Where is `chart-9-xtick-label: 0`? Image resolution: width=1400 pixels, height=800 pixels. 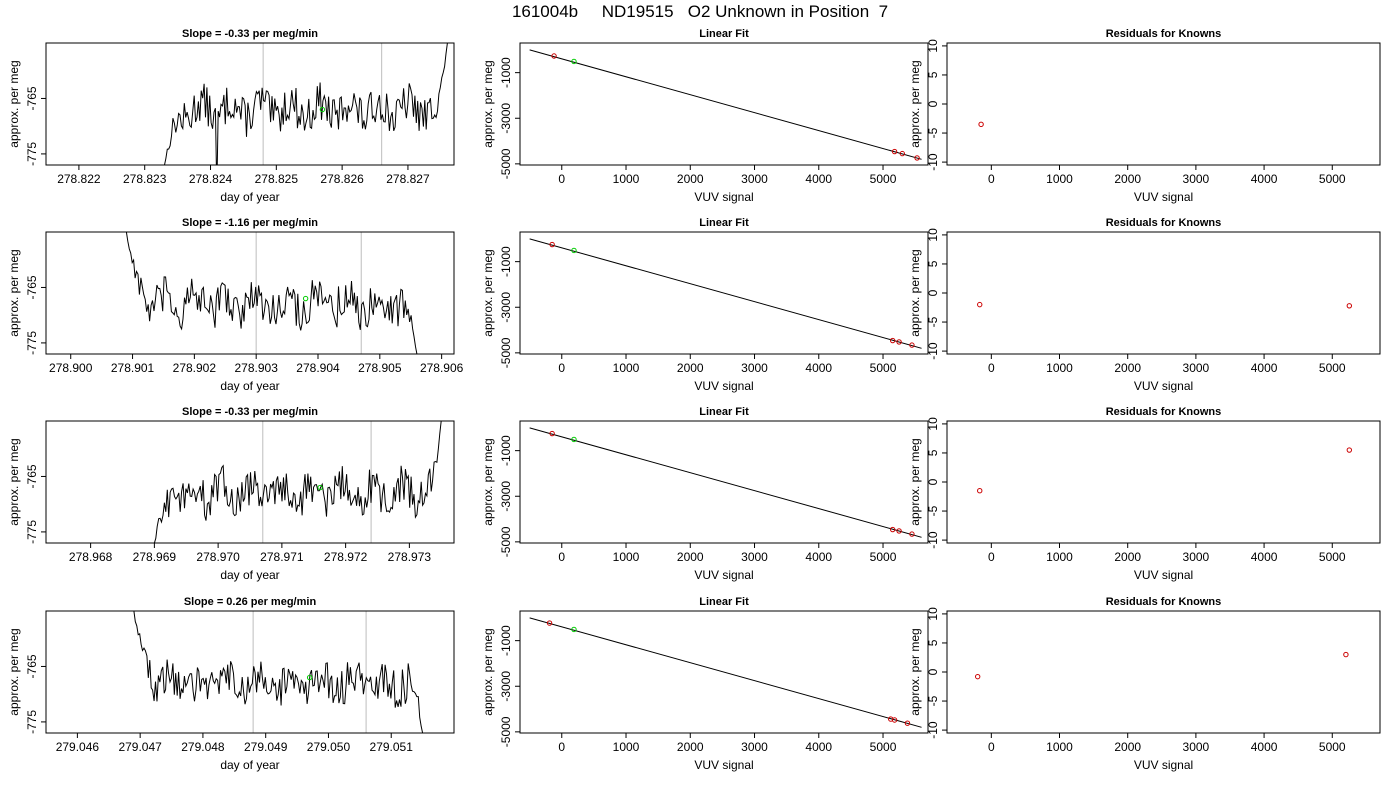 chart-9-xtick-label: 0 is located at coordinates (991, 557).